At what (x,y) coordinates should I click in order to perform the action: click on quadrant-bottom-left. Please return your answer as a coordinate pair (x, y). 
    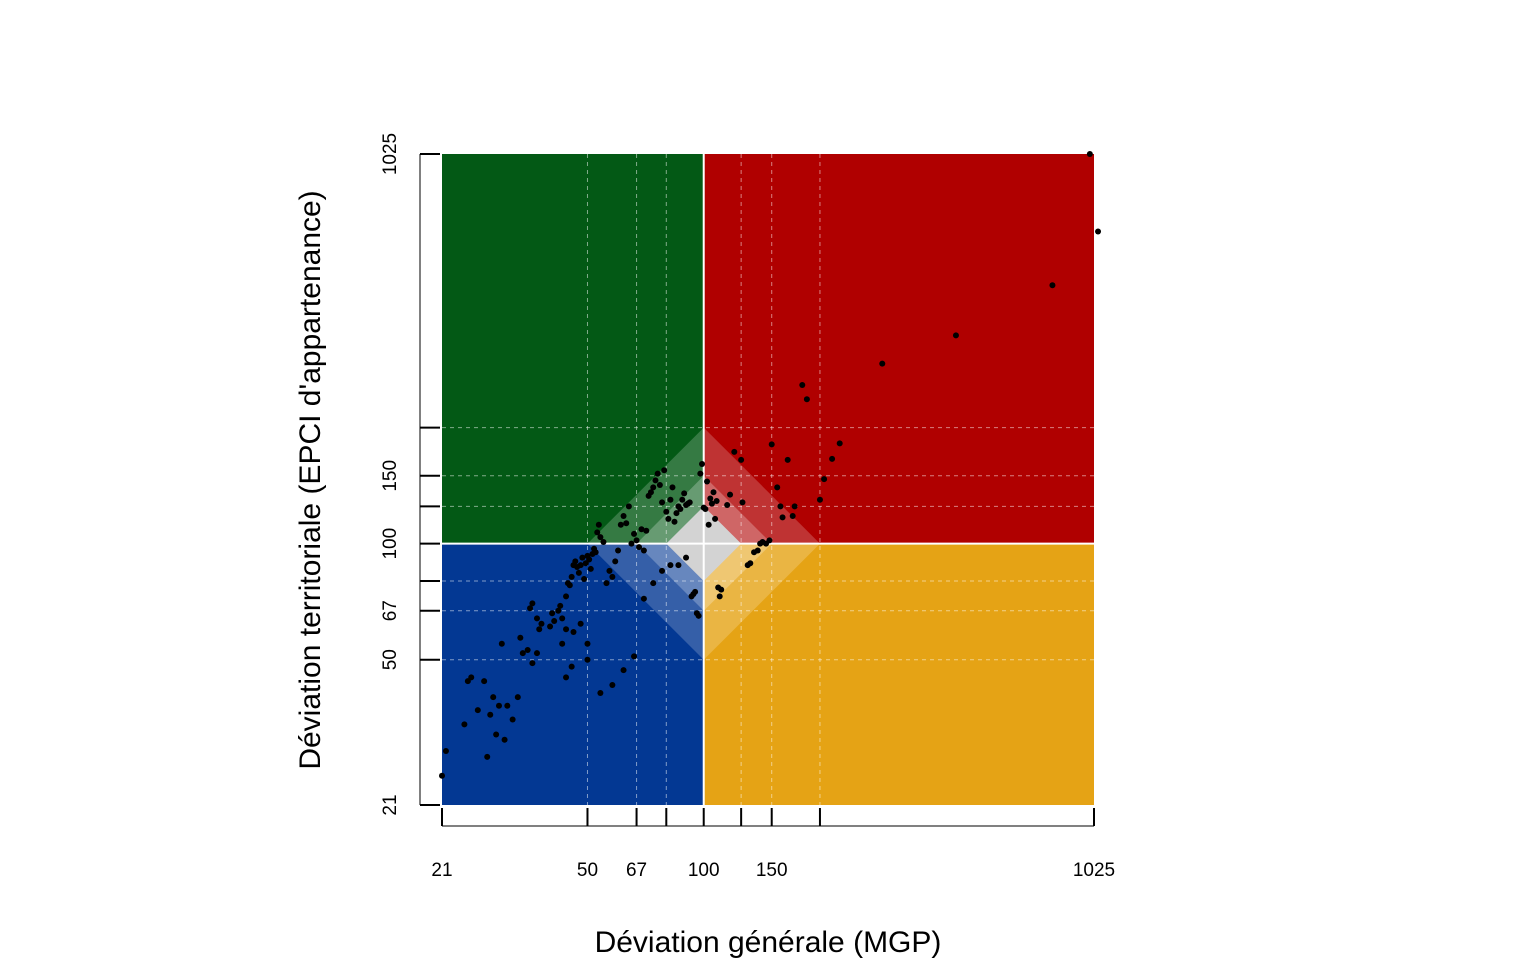
    Looking at the image, I should click on (573, 674).